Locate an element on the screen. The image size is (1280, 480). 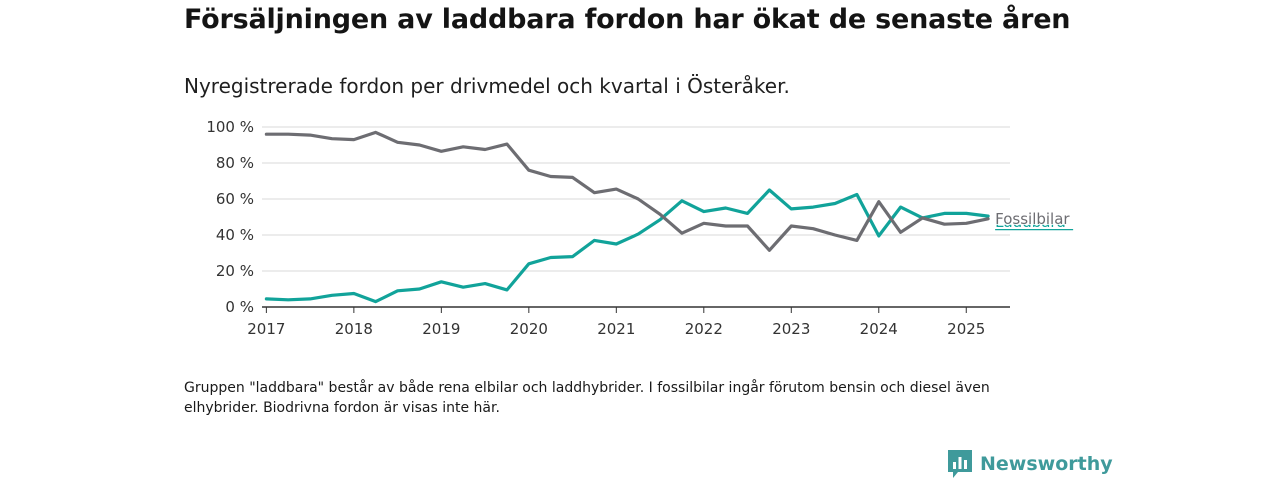
y-tick-label: 40 % is located at coordinates (235, 235).